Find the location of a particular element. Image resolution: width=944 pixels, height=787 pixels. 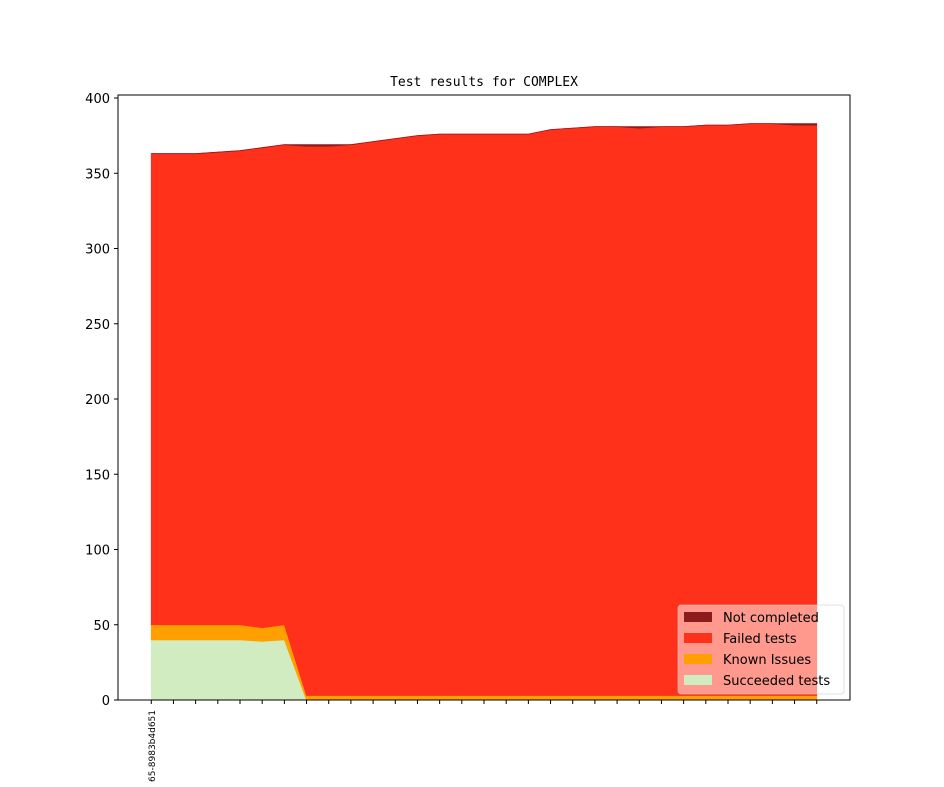

y-tick-label: 200 is located at coordinates (97, 400).